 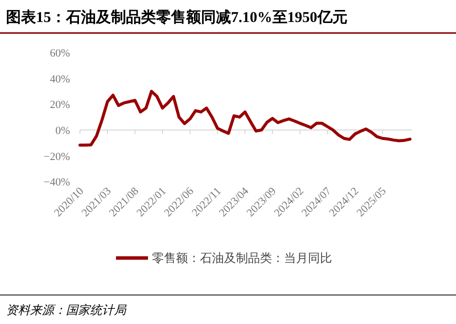 I want to click on legend-label: 零售额：石油及制品类：当月同比, so click(x=242, y=258).